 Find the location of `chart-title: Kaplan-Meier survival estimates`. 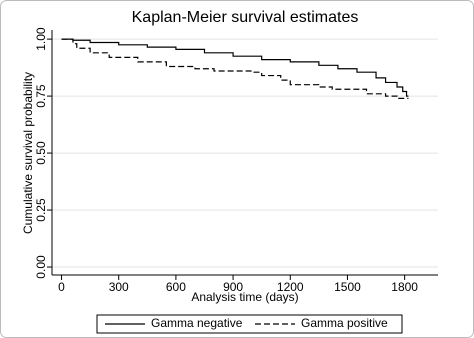

chart-title: Kaplan-Meier survival estimates is located at coordinates (245, 17).